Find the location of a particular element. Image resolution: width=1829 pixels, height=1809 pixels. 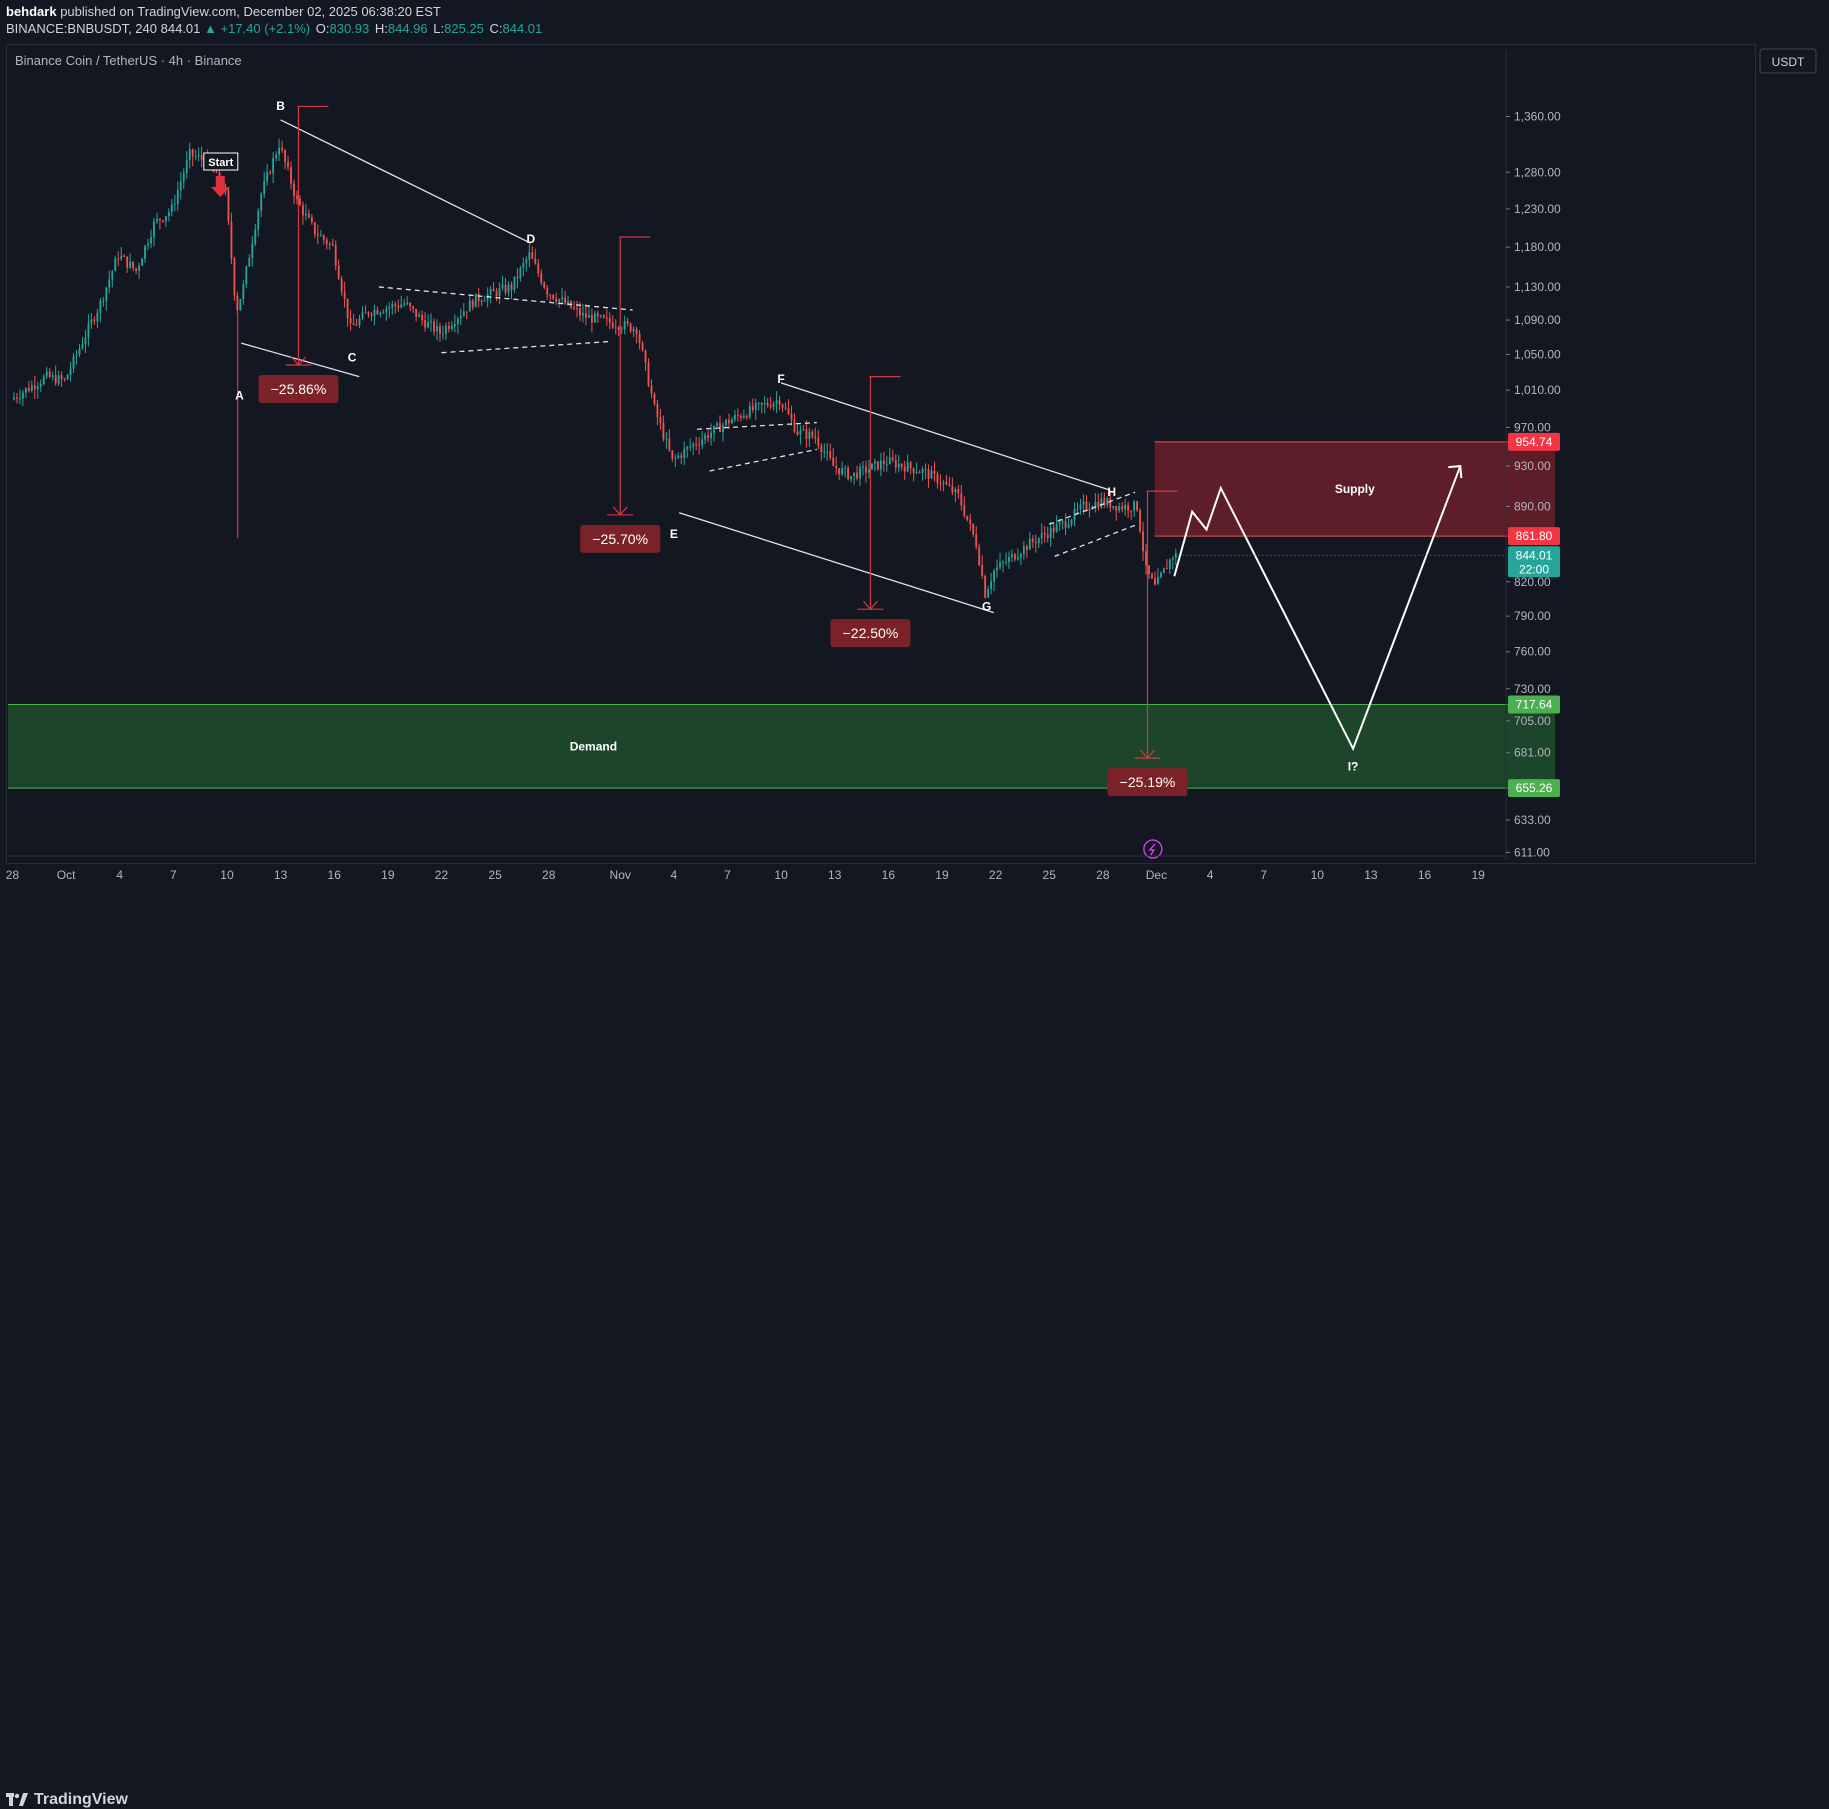

wave-label-c: C is located at coordinates (352, 357).